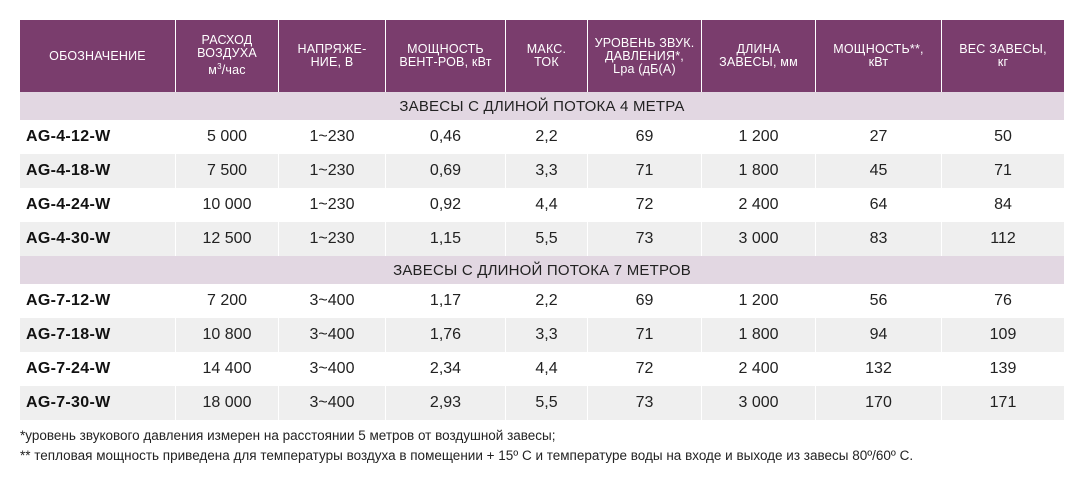 This screenshot has height=482, width=1084. What do you see at coordinates (879, 301) in the screenshot?
I see `table-cell: 56` at bounding box center [879, 301].